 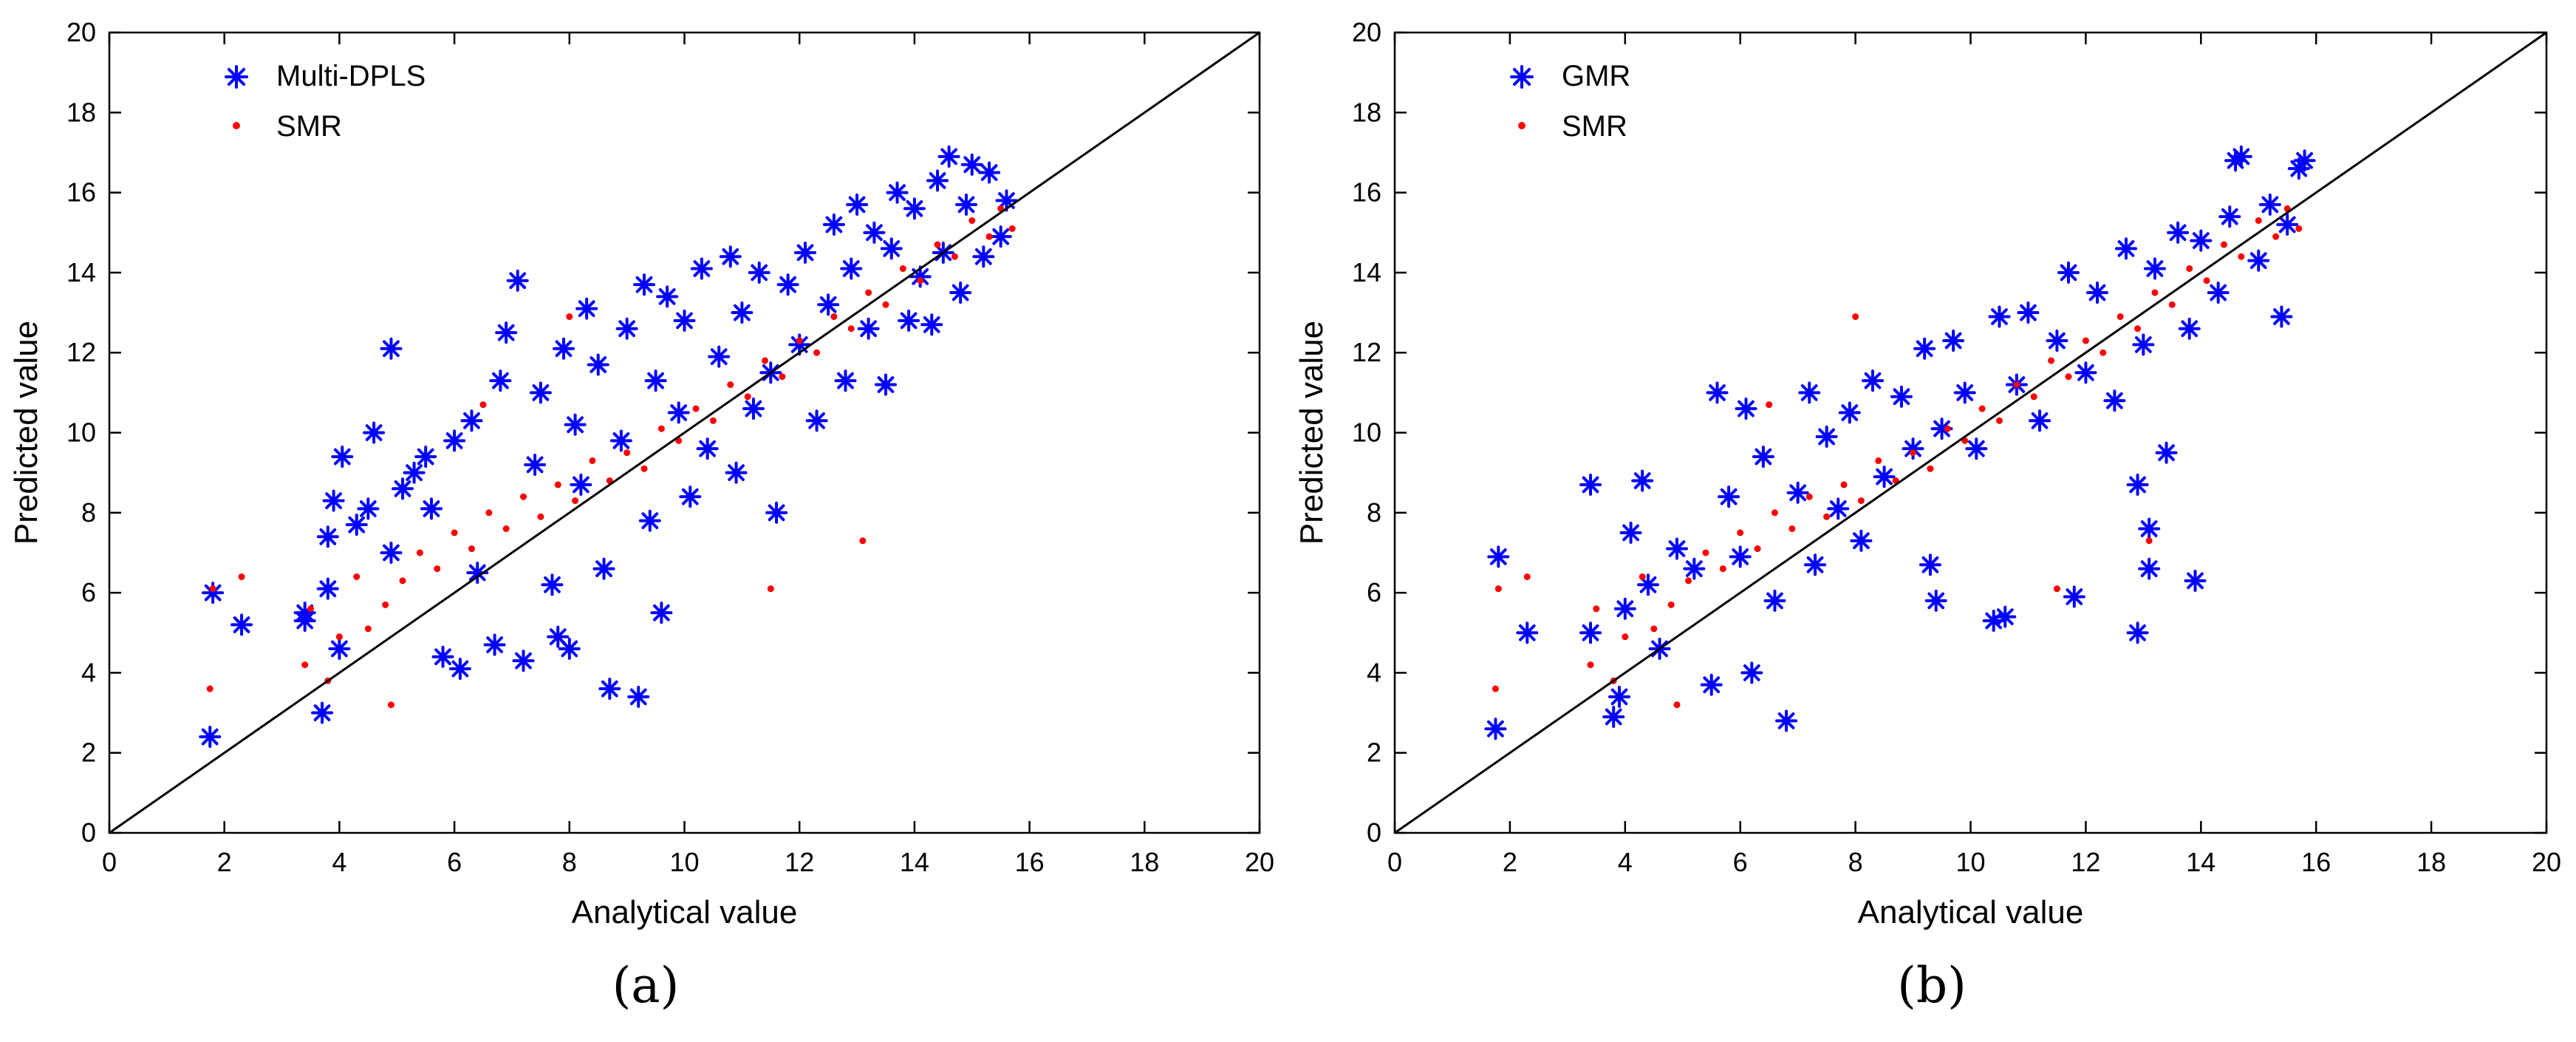 I want to click on y-tick-label: 12, so click(x=81, y=352).